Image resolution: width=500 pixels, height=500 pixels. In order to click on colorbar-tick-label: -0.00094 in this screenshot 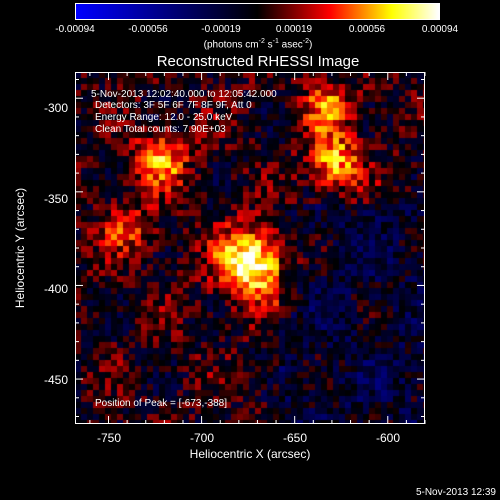, I will do `click(75, 29)`.